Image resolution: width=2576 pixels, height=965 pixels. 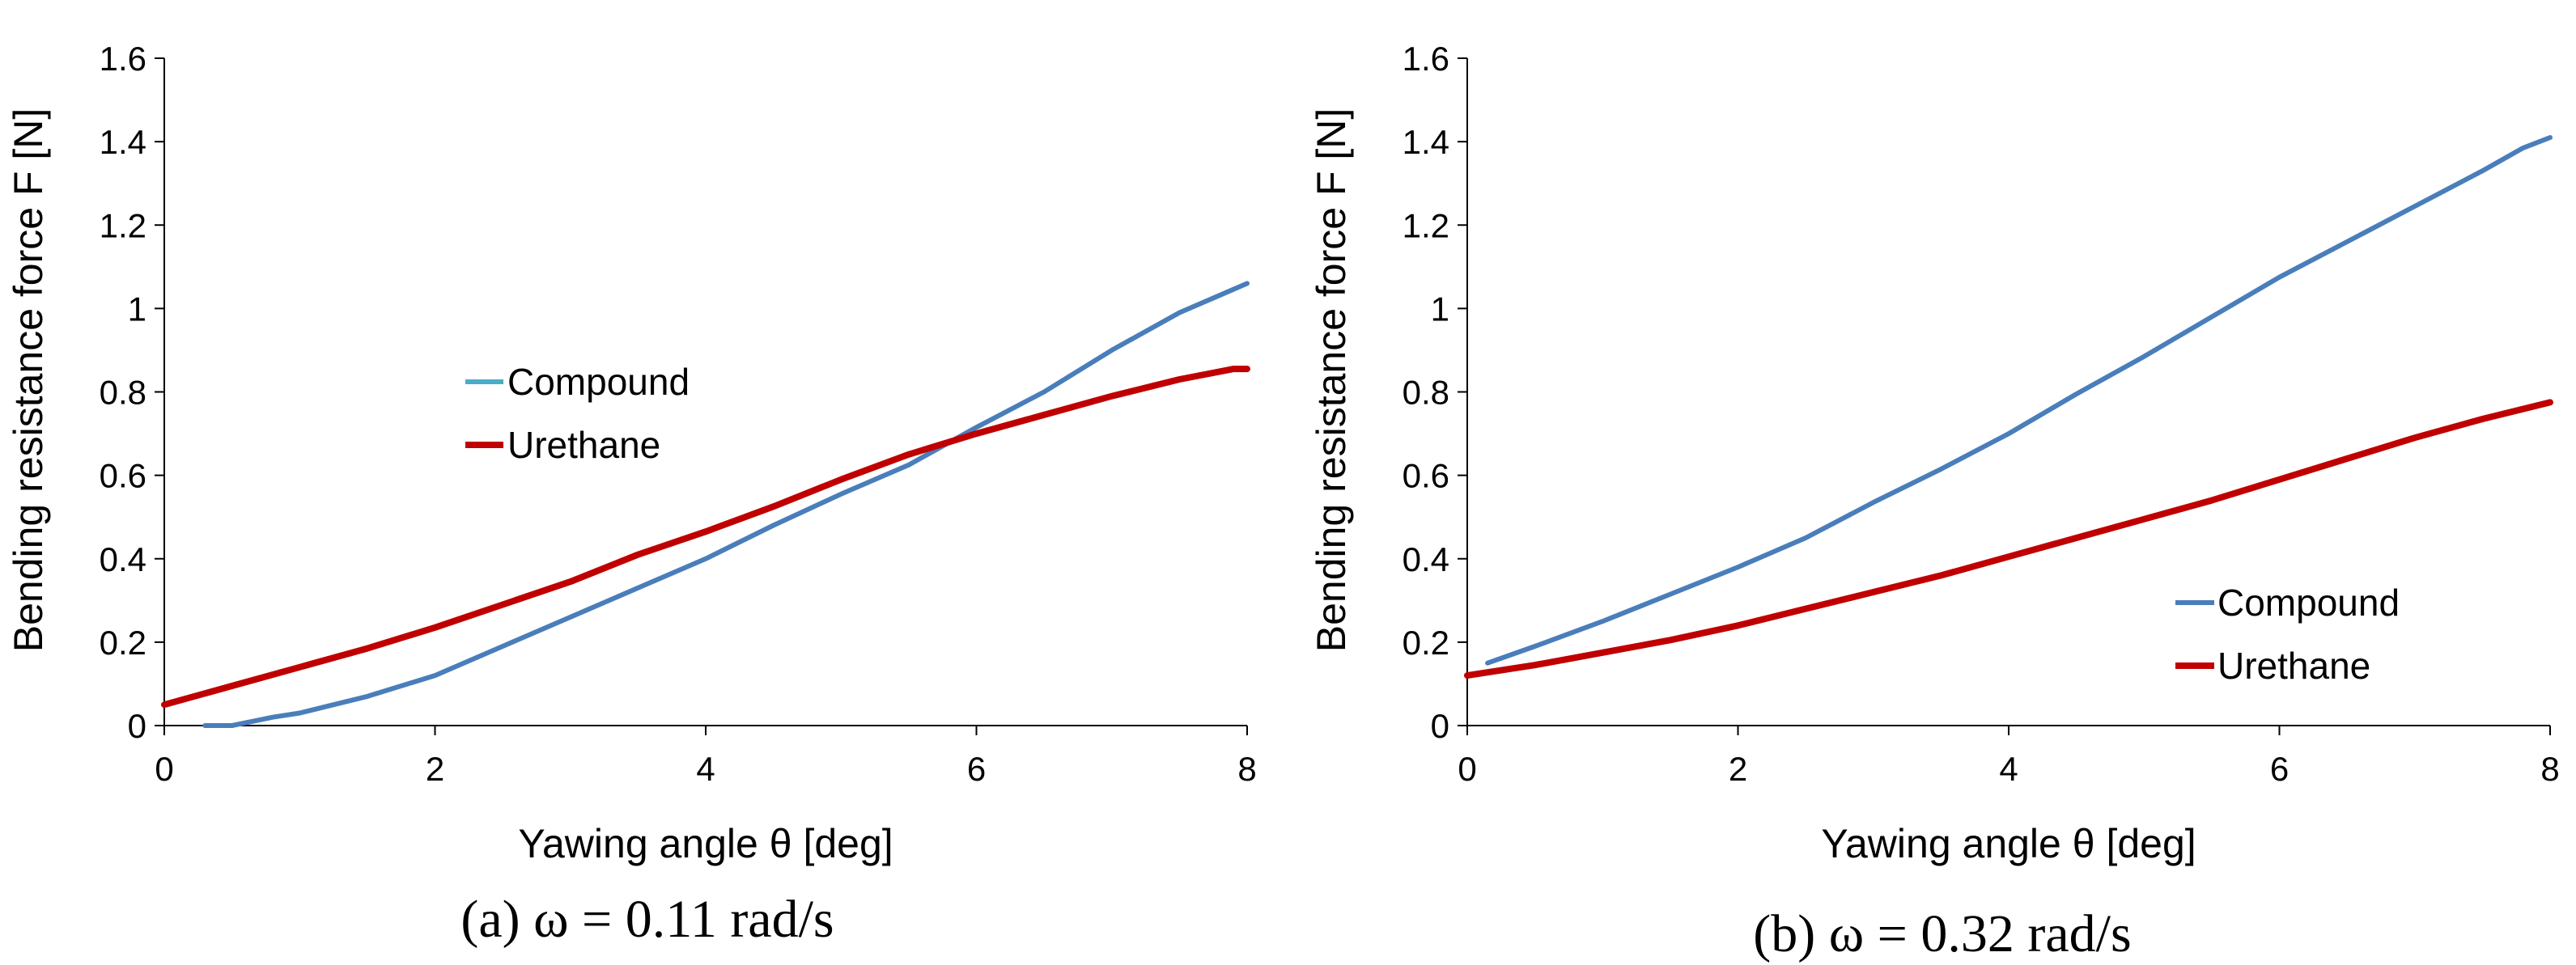 I want to click on chart-a-legend-label-compound: Compound, so click(x=598, y=382).